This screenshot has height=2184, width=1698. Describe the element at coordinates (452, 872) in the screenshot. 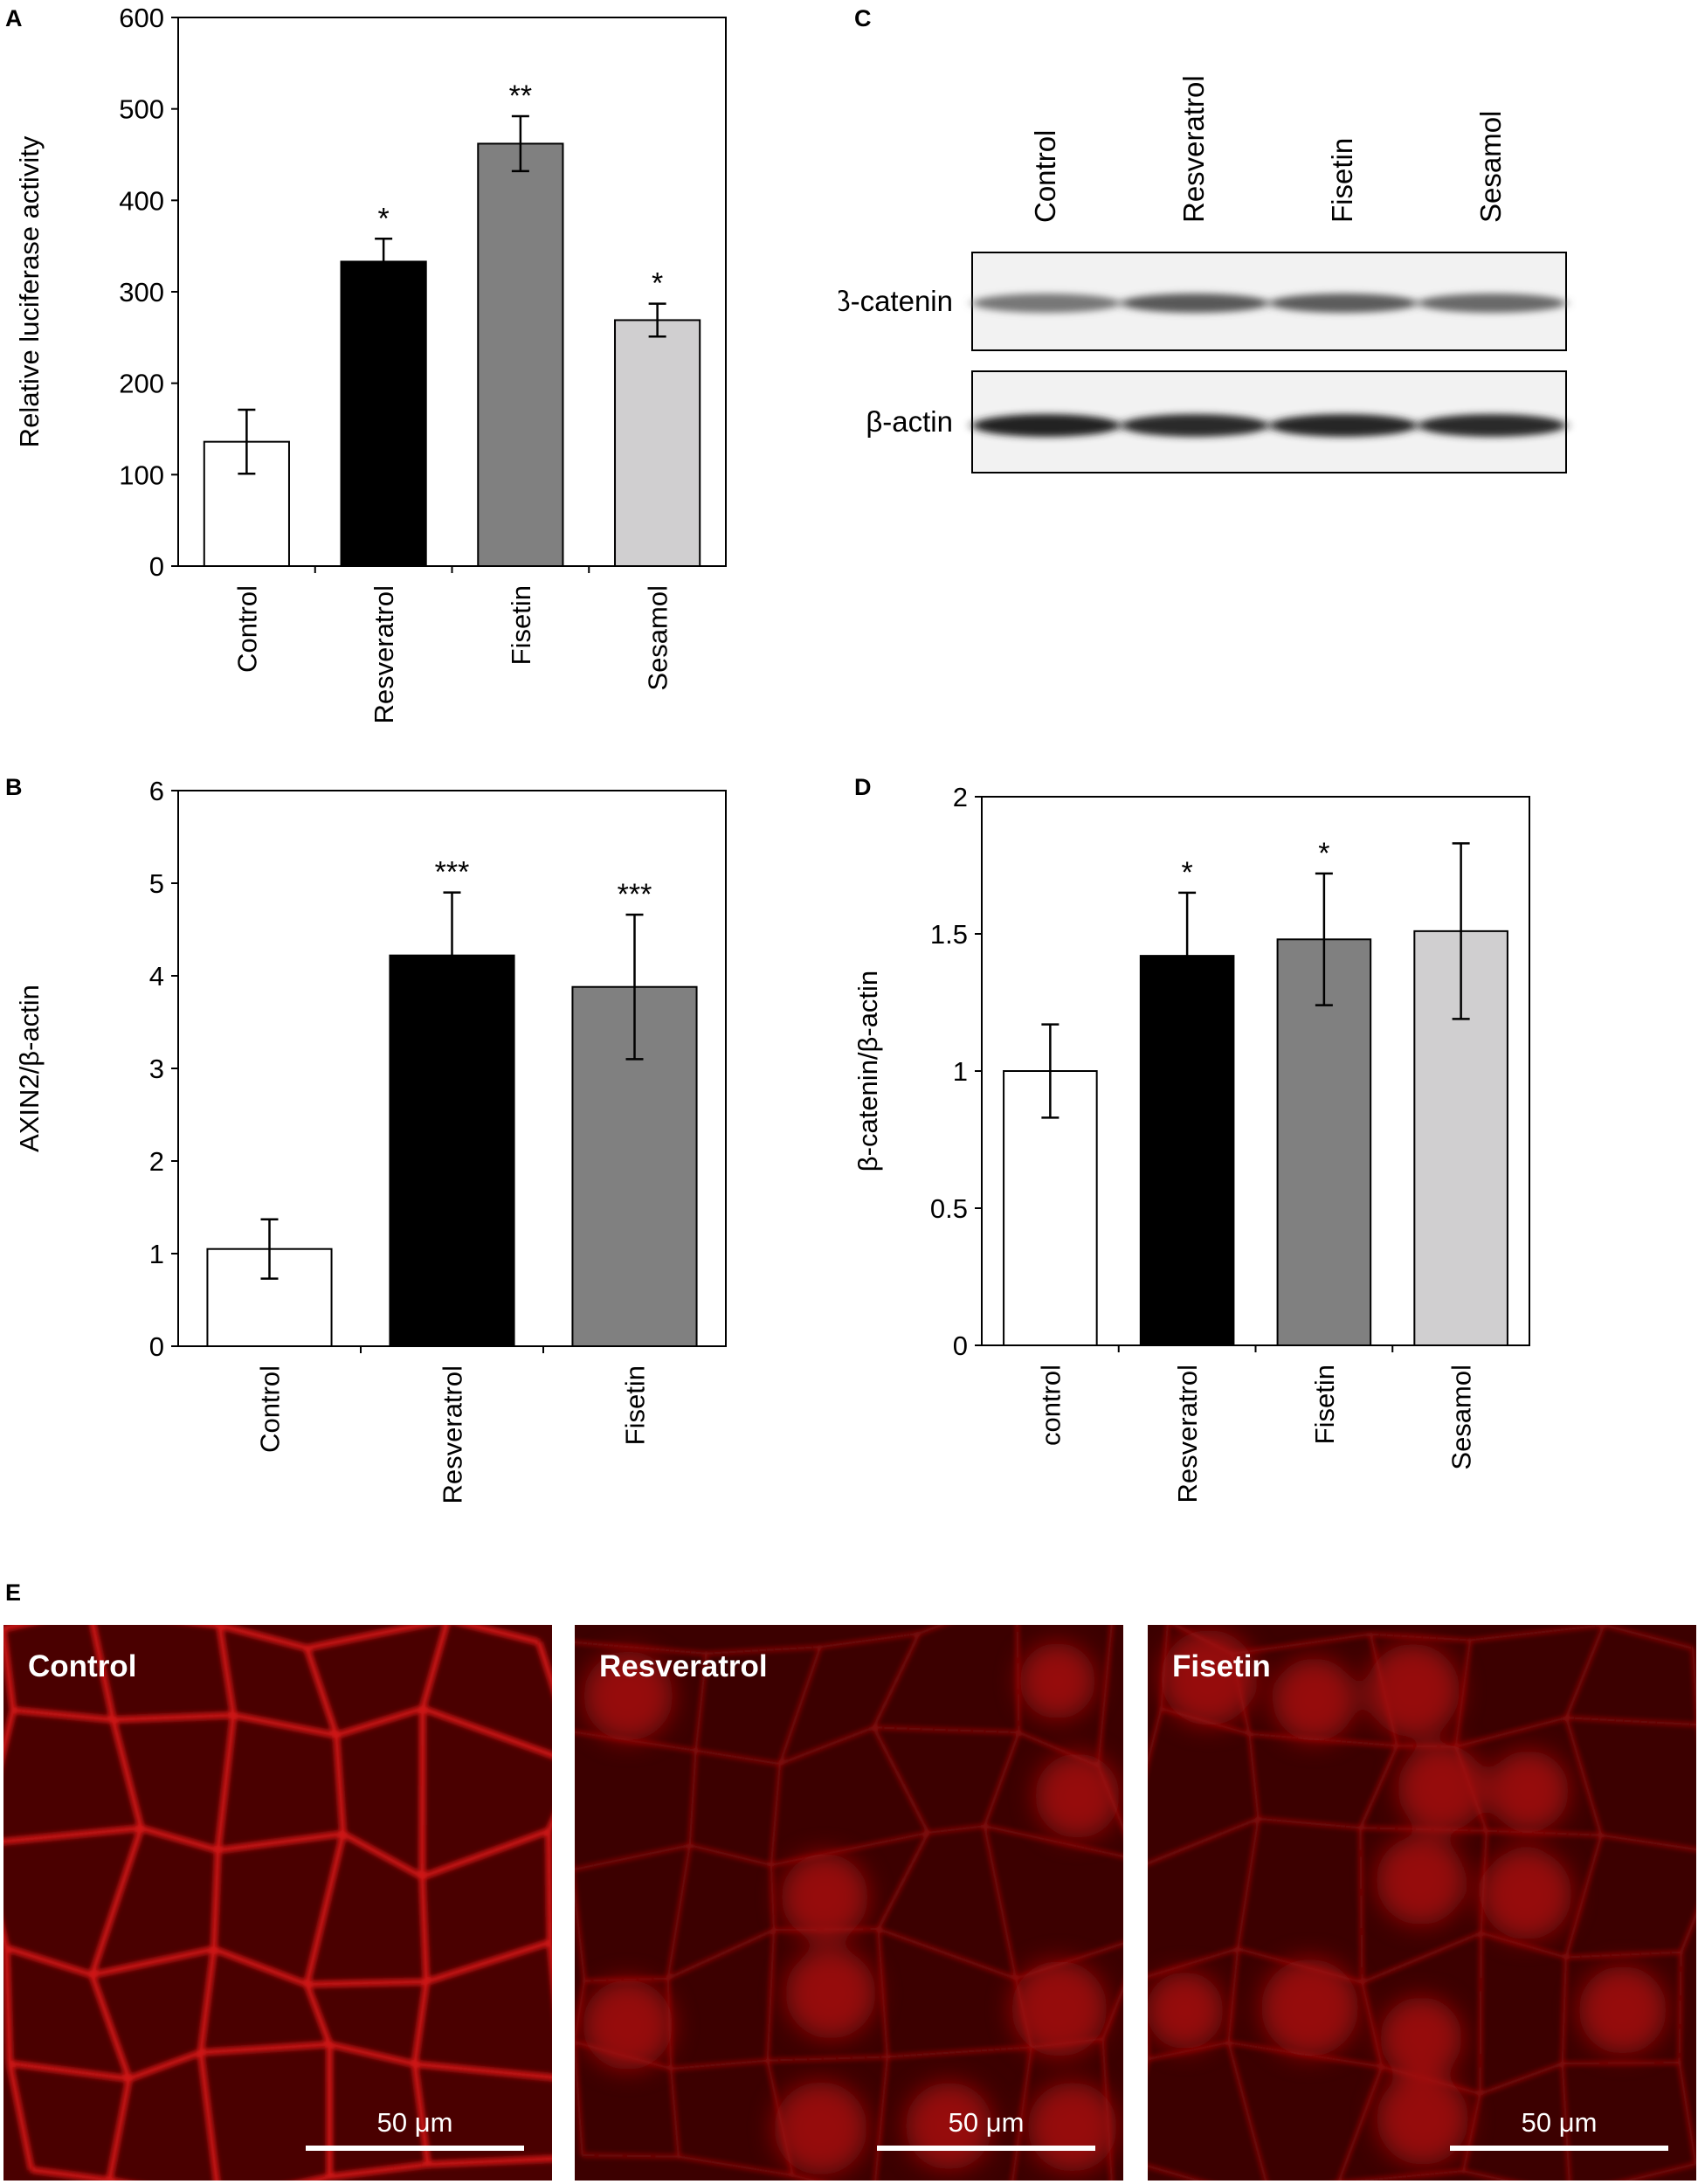

I see `significance-mark: ***` at that location.